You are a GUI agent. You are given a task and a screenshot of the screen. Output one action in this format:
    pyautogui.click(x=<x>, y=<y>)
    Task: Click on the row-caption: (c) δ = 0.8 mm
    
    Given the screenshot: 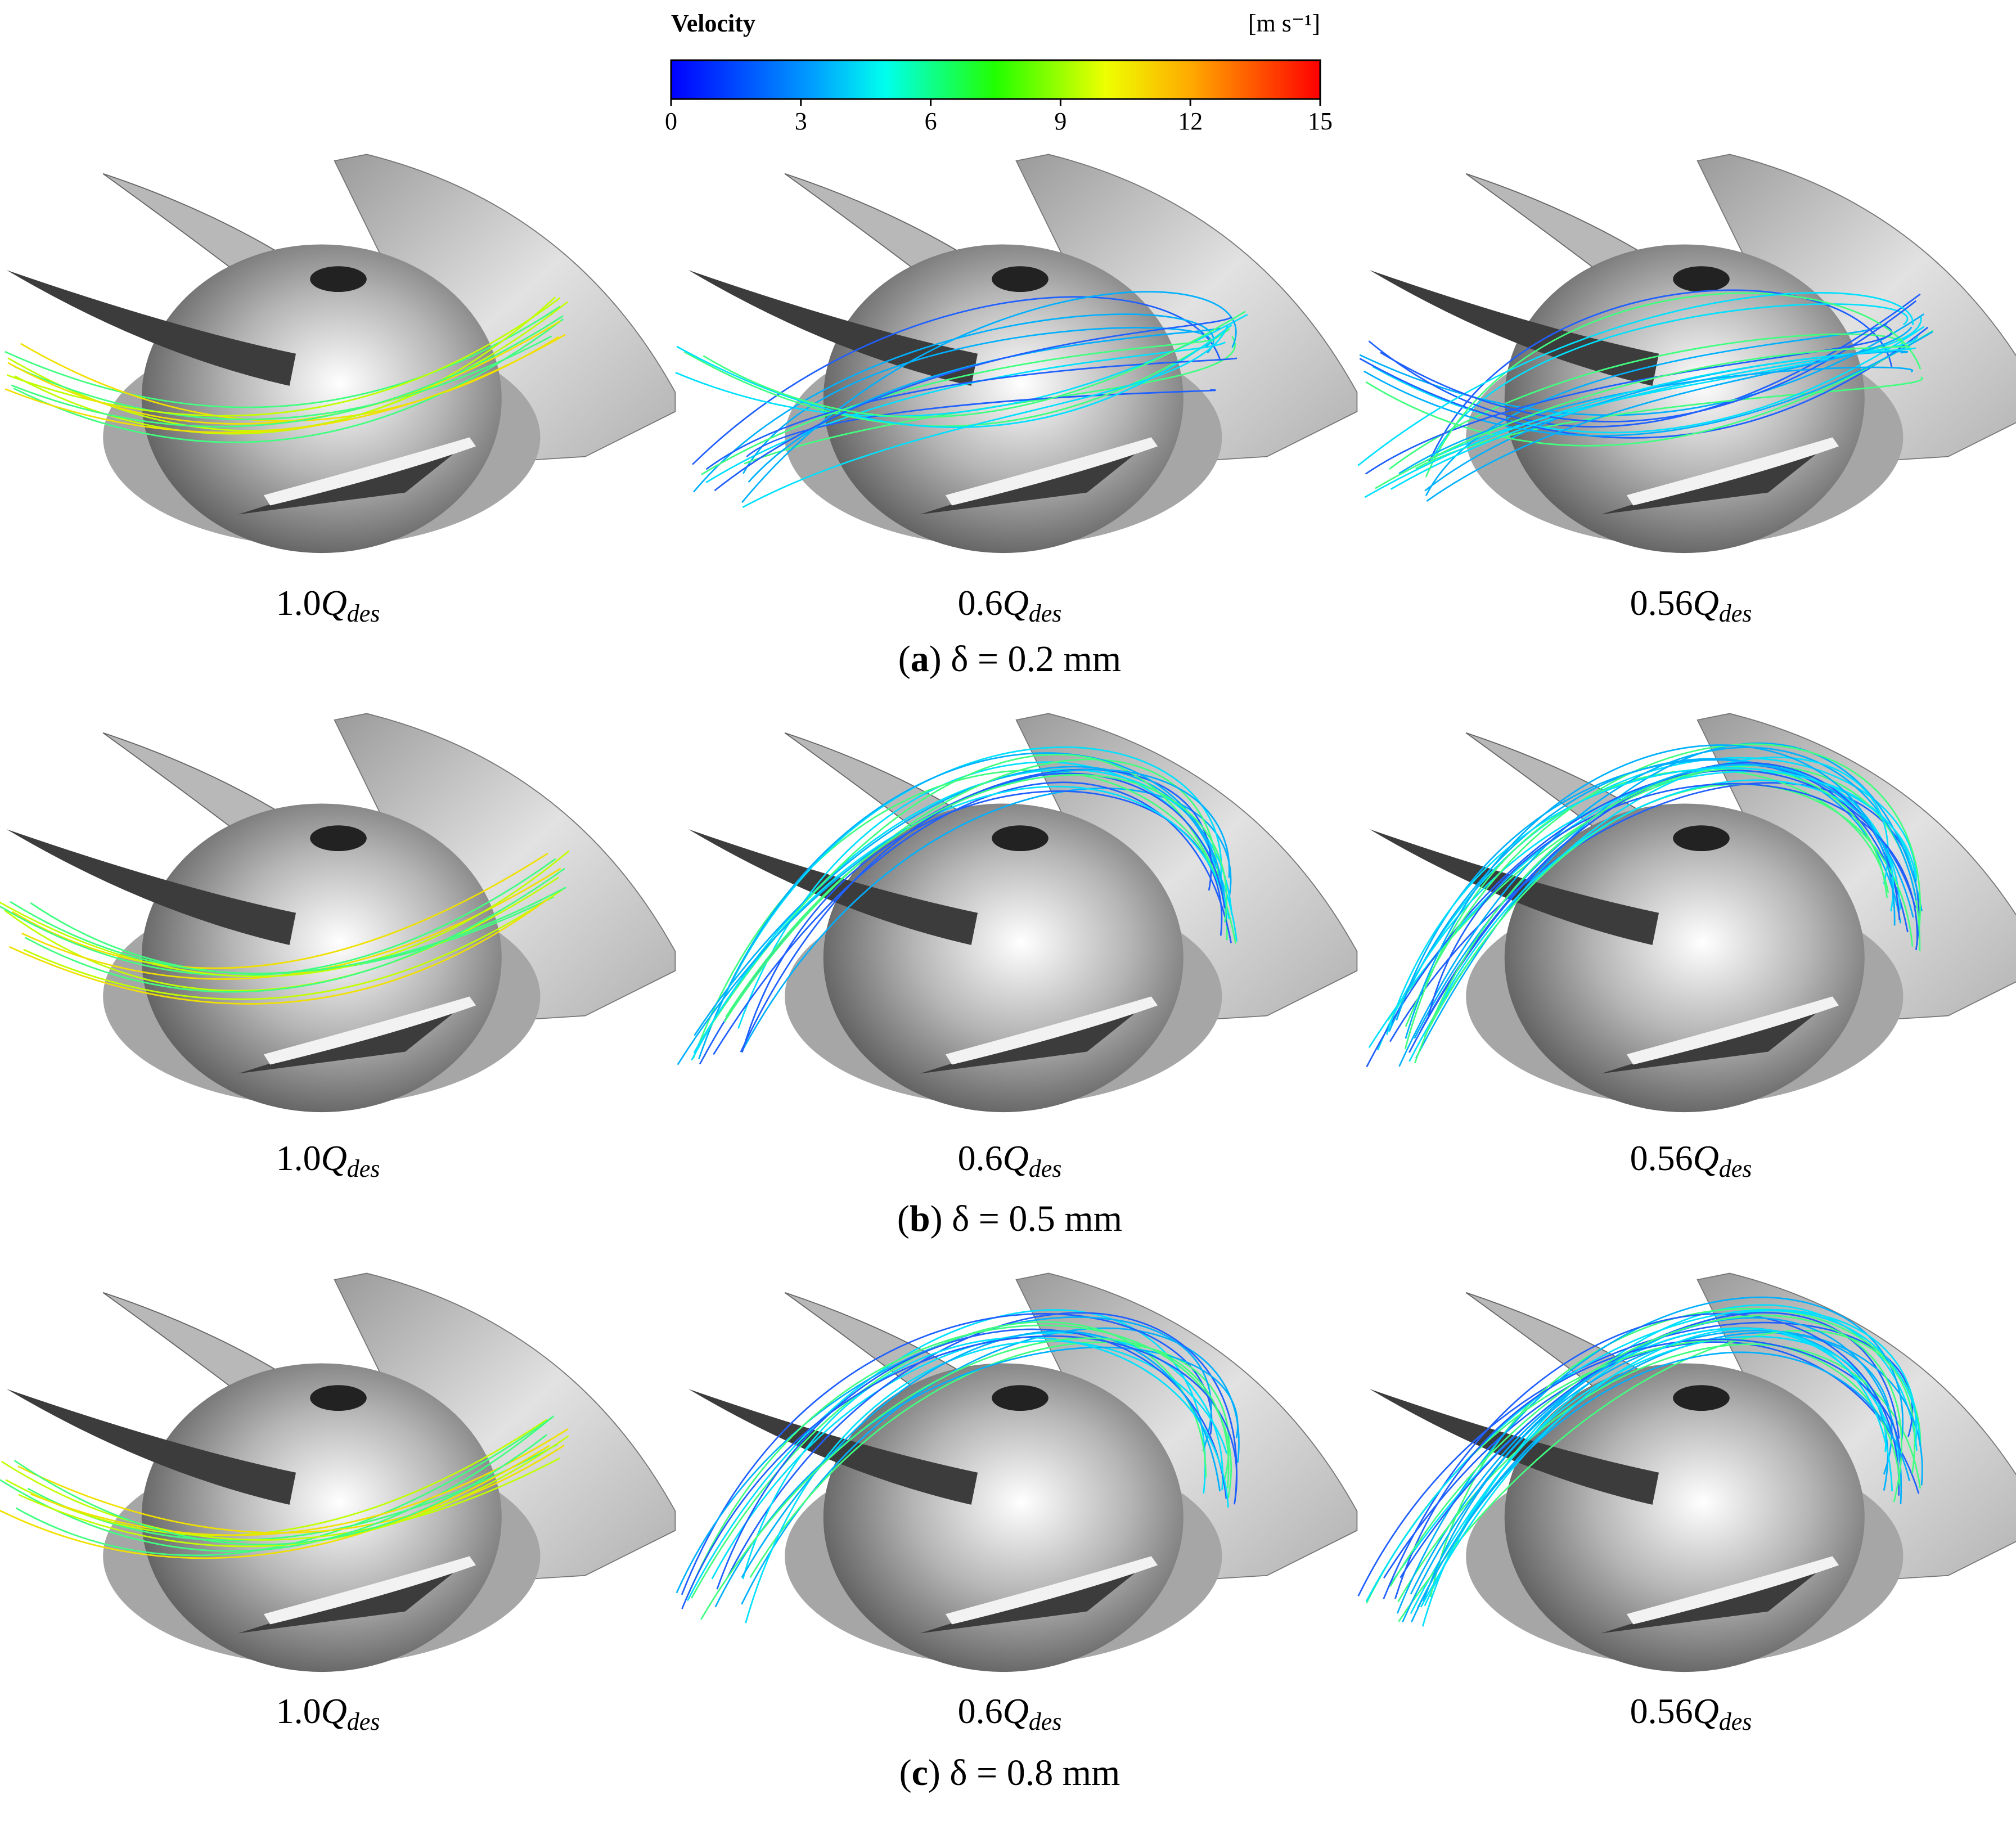 What is the action you would take?
    pyautogui.click(x=1009, y=1773)
    